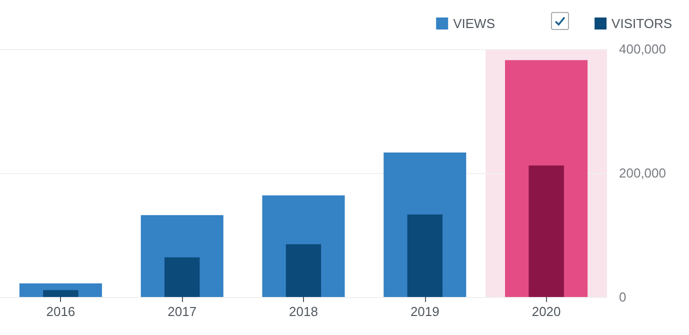 Image resolution: width=689 pixels, height=335 pixels. I want to click on legend-label: VIEWS, so click(474, 23).